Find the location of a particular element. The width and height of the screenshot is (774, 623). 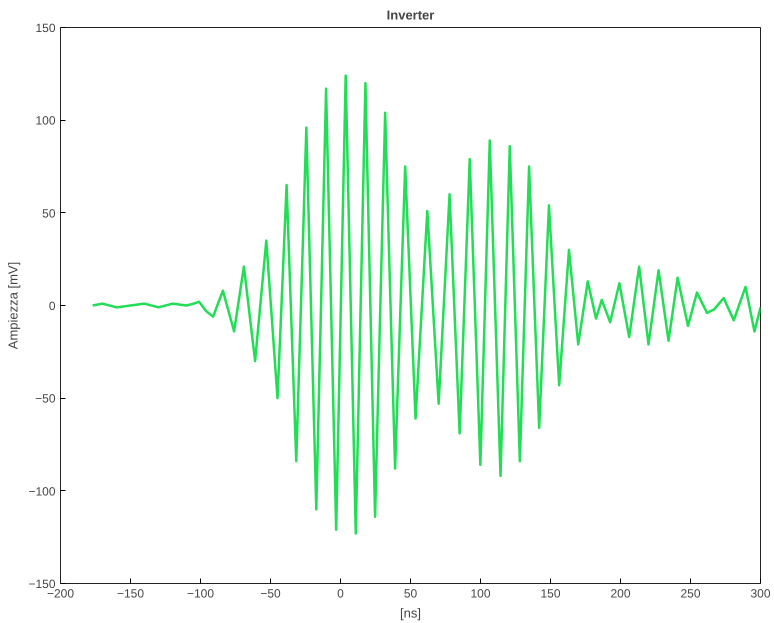

y-tick-label: 100 is located at coordinates (45, 121).